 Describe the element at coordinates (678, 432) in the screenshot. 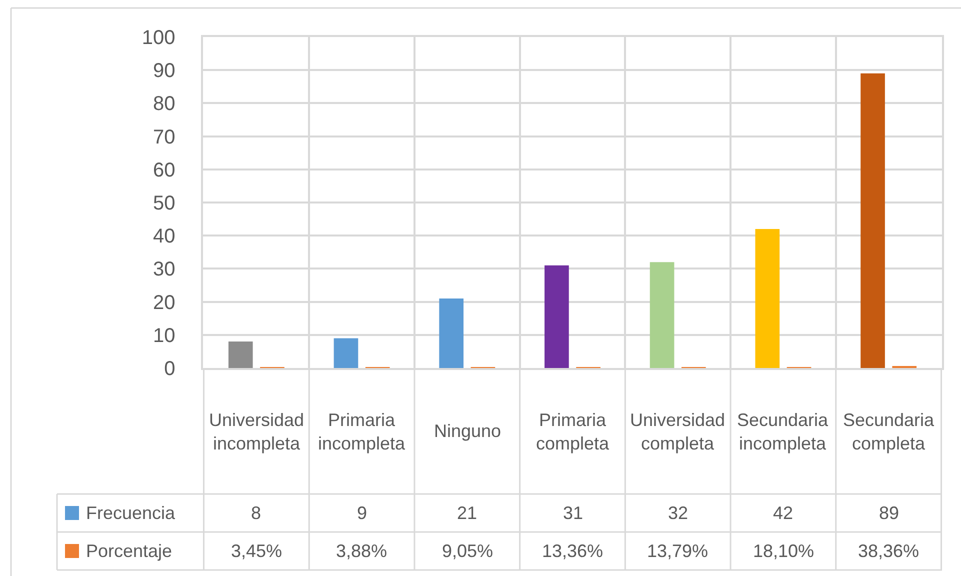

I see `x-tick-label: Universidad completa` at that location.